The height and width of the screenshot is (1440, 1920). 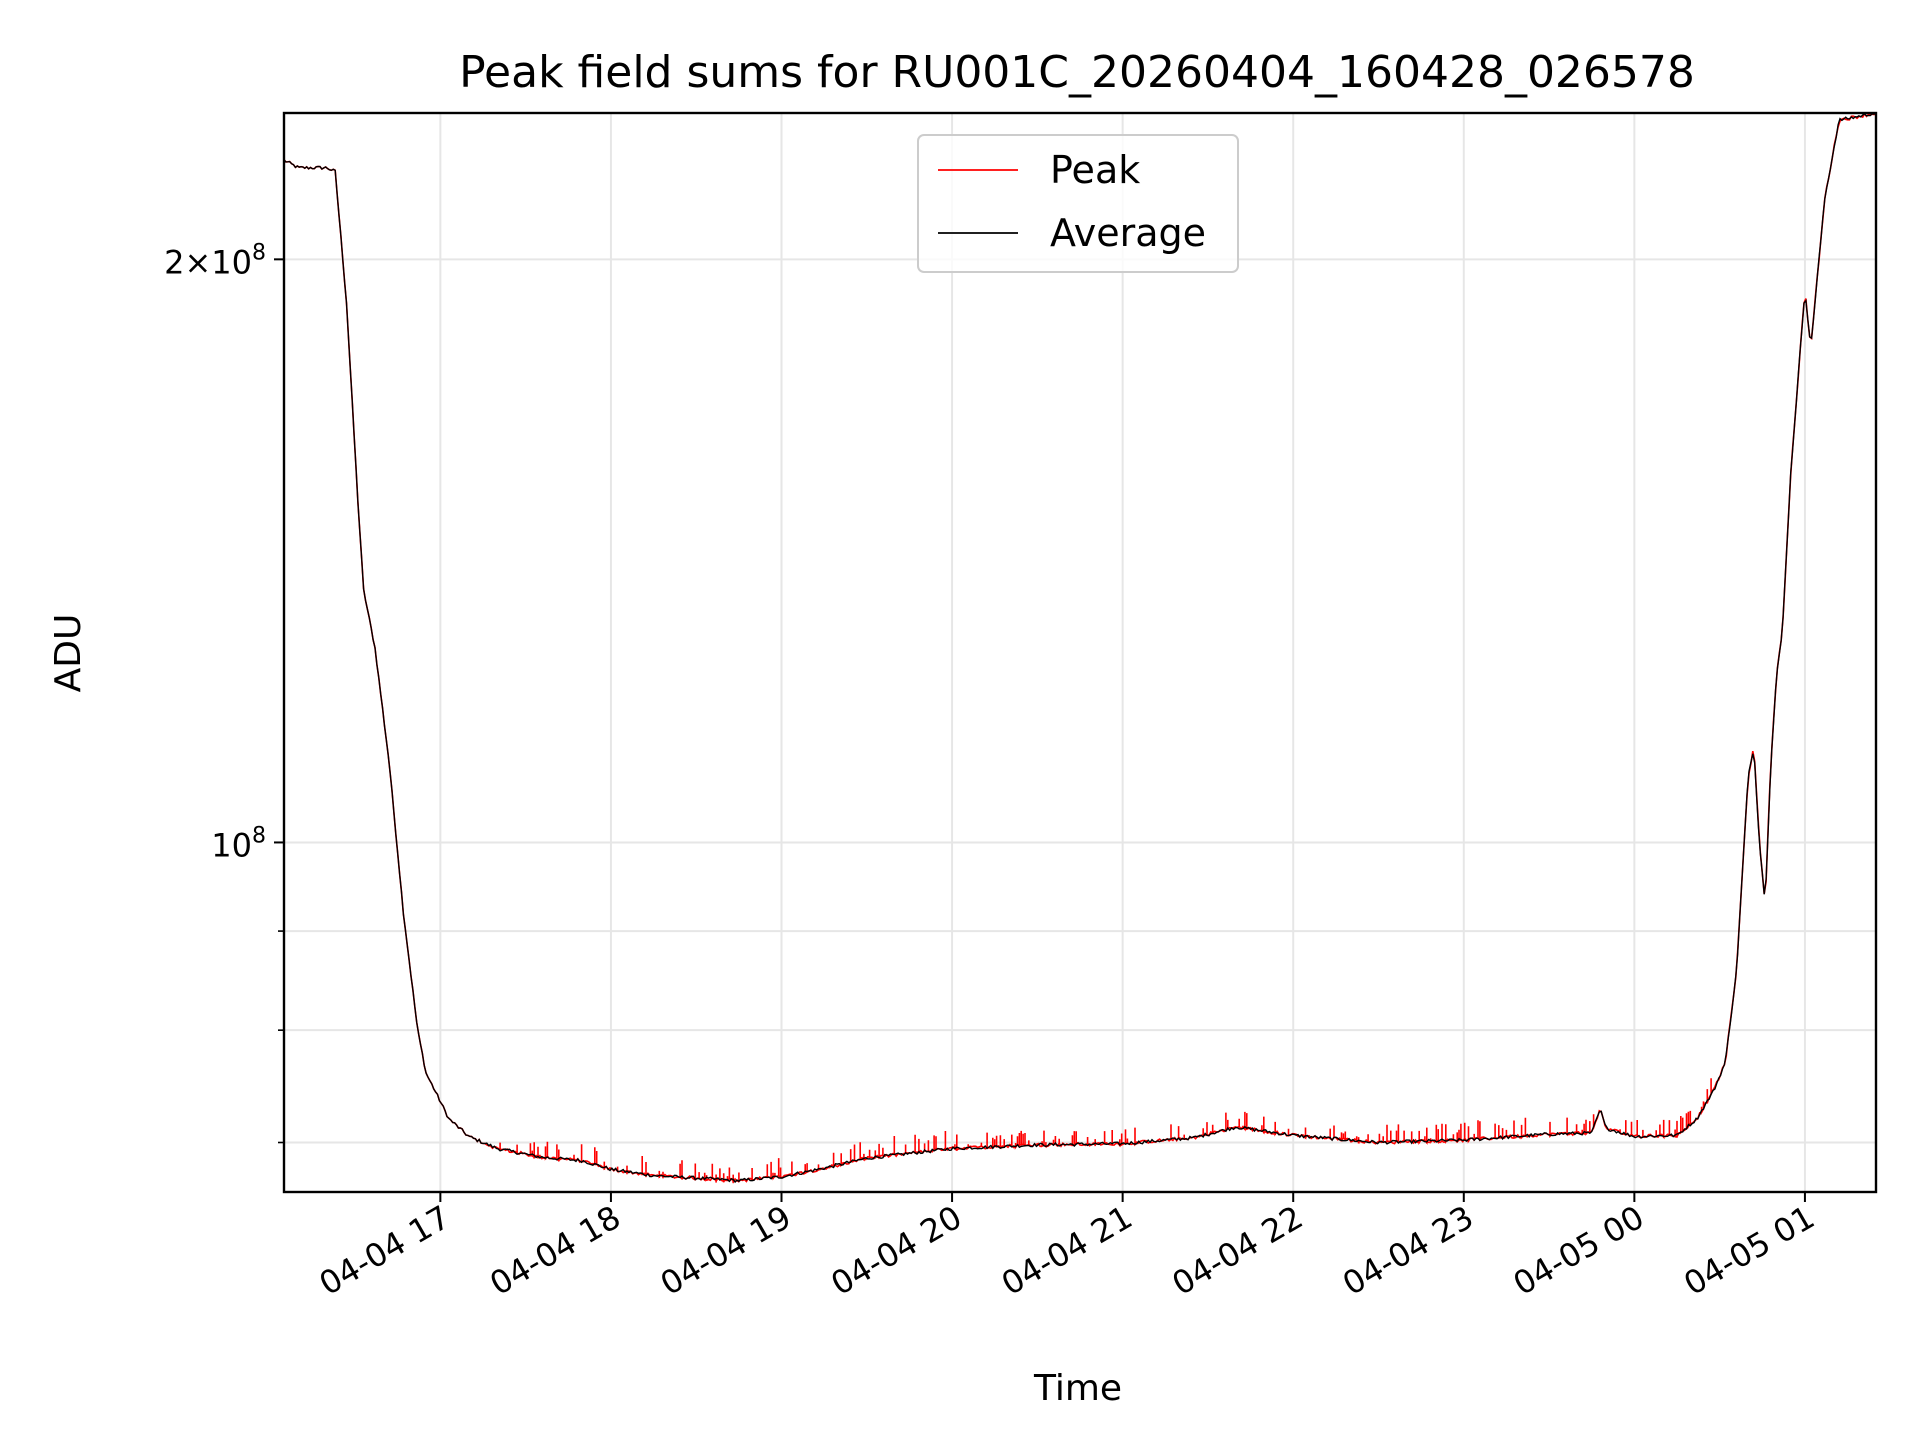 I want to click on legend: Peak Average, so click(x=1078, y=203).